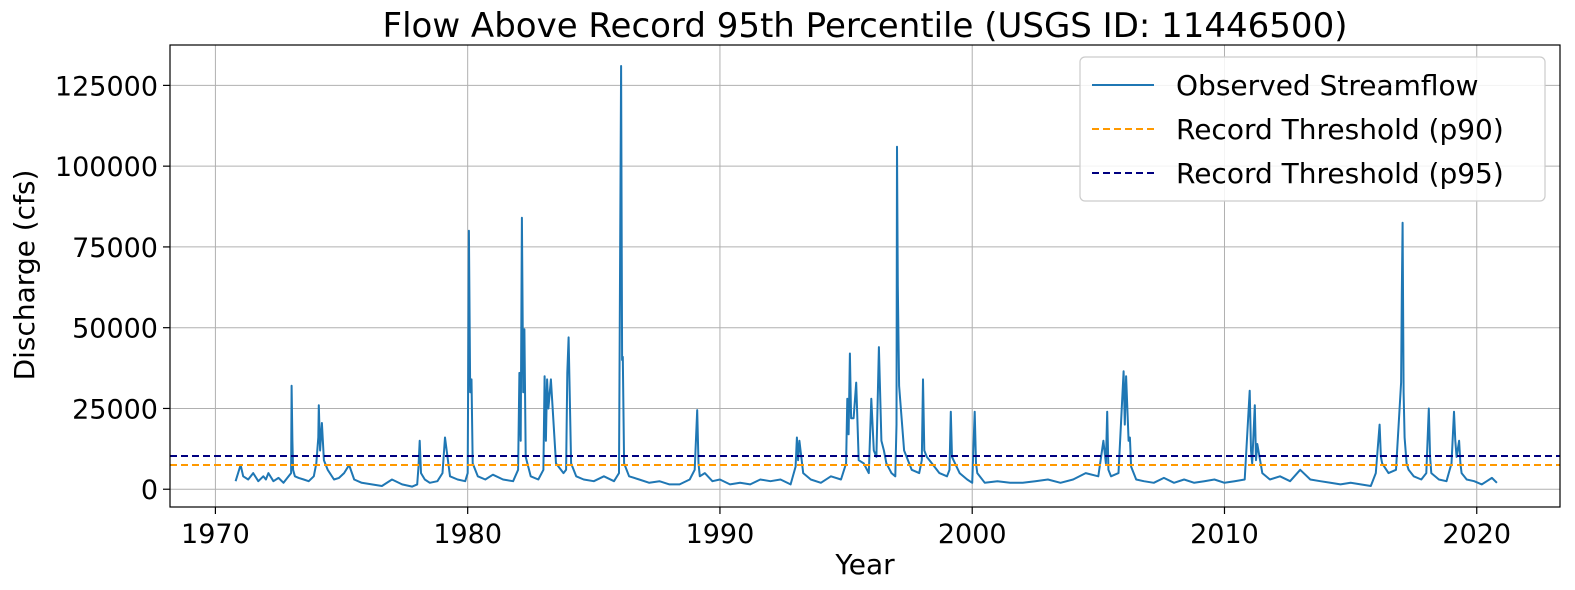 The height and width of the screenshot is (590, 1575). Describe the element at coordinates (149, 490) in the screenshot. I see `y-tick-label: 0` at that location.